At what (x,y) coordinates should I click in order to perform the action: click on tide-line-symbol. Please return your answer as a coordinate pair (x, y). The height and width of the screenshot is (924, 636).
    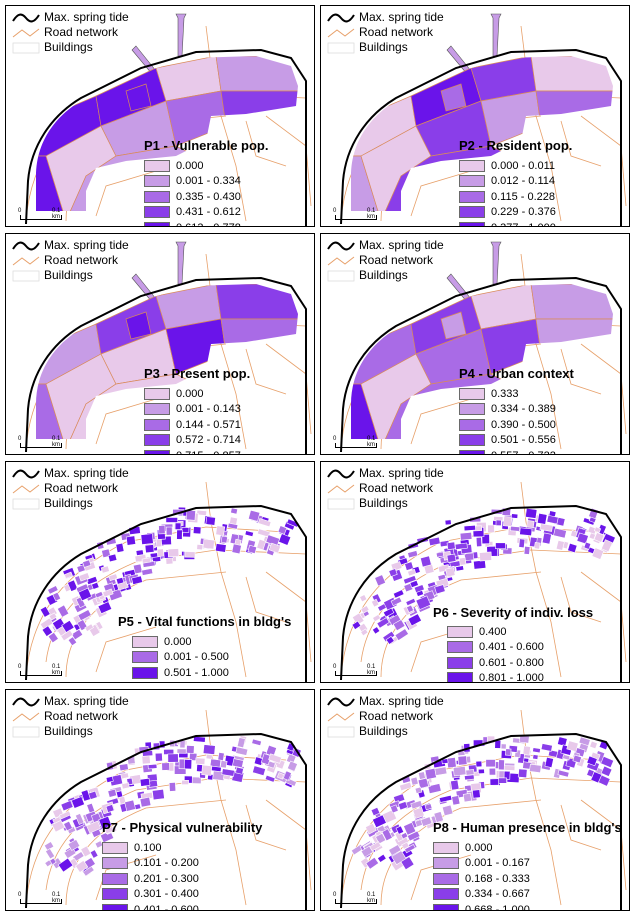
    Looking at the image, I should click on (341, 245).